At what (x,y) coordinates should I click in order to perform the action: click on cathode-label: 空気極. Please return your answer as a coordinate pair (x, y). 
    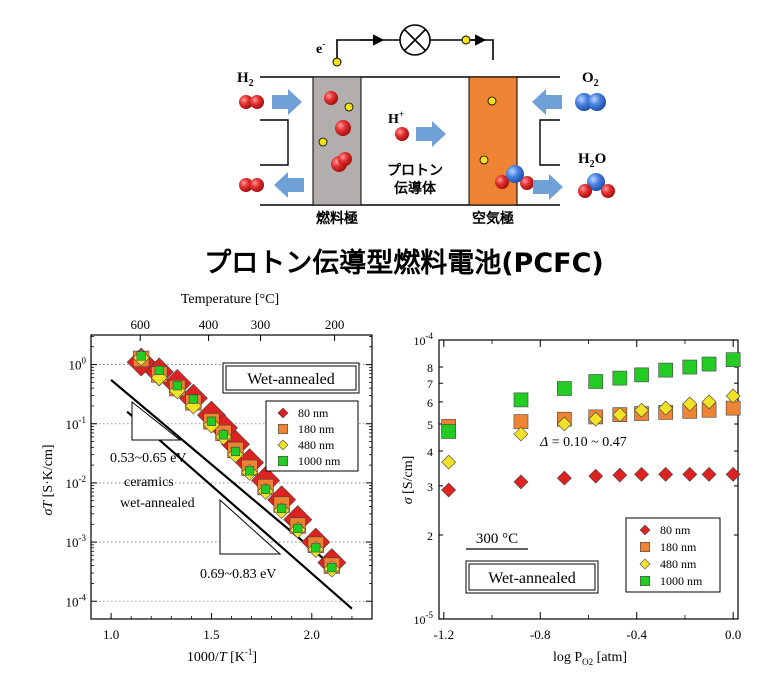
    Looking at the image, I should click on (493, 218).